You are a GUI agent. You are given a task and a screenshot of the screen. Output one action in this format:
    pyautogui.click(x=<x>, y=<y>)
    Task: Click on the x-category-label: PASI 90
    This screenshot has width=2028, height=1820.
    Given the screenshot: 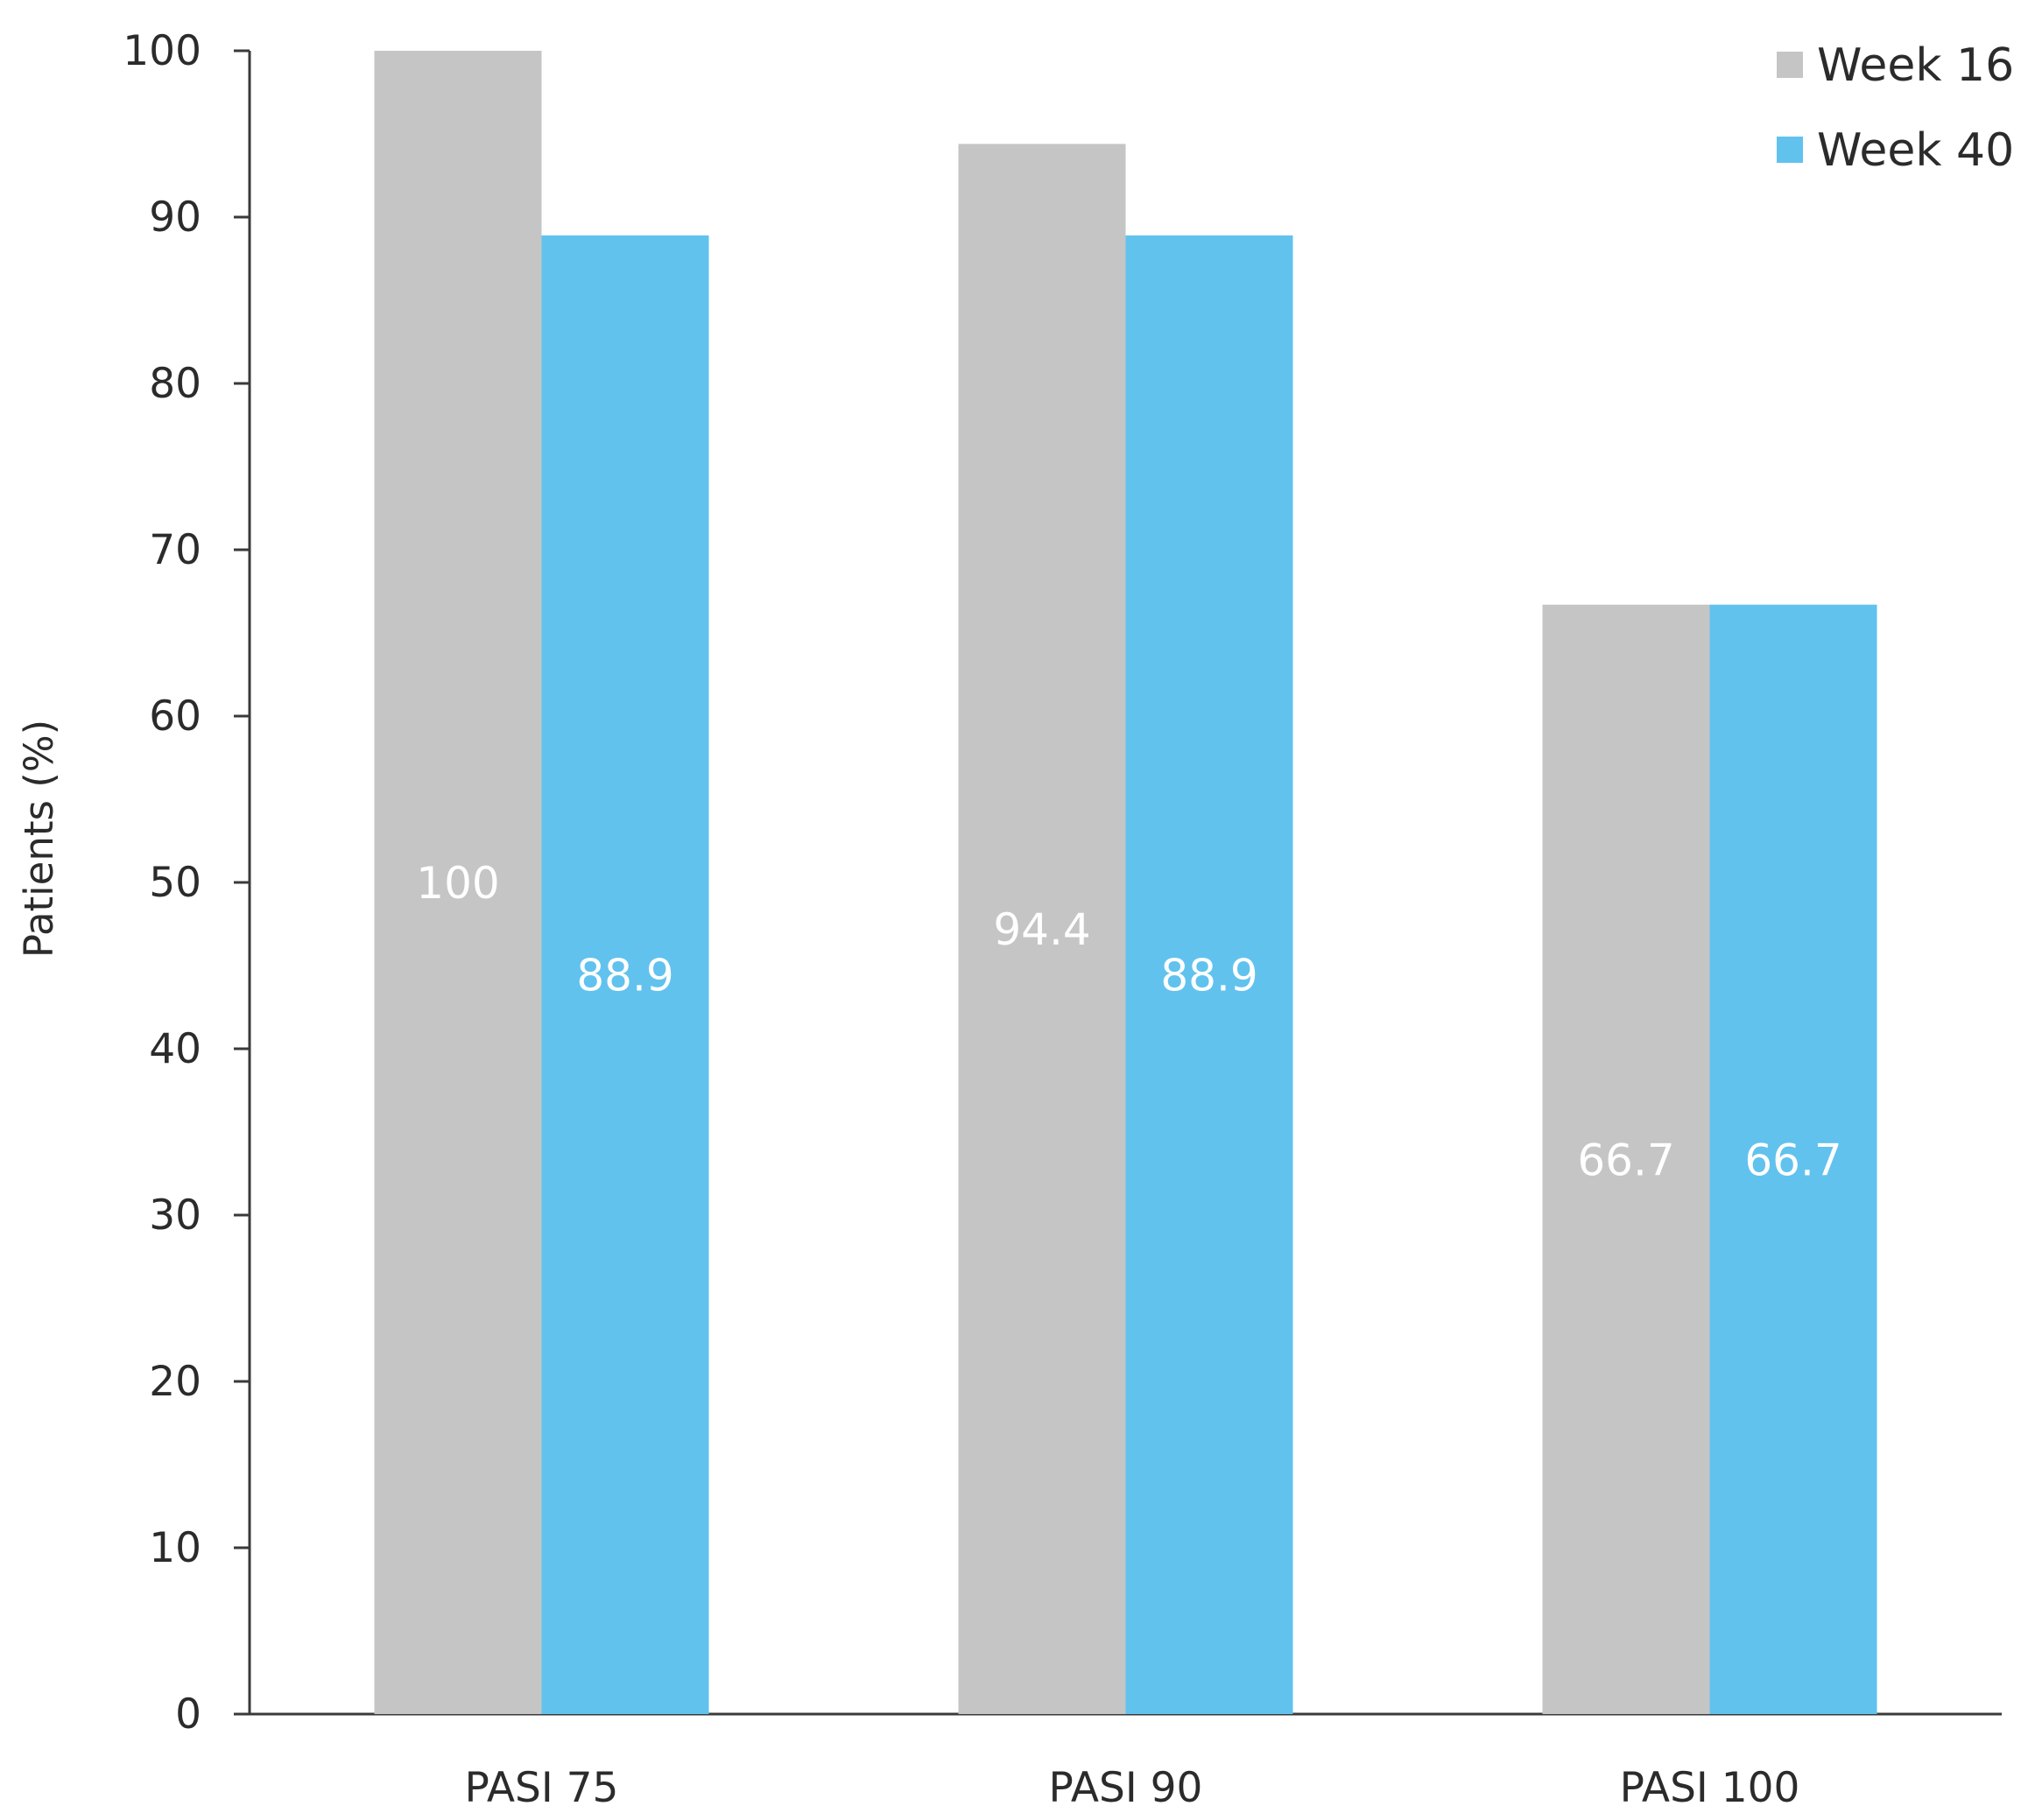 What is the action you would take?
    pyautogui.click(x=1126, y=1788)
    